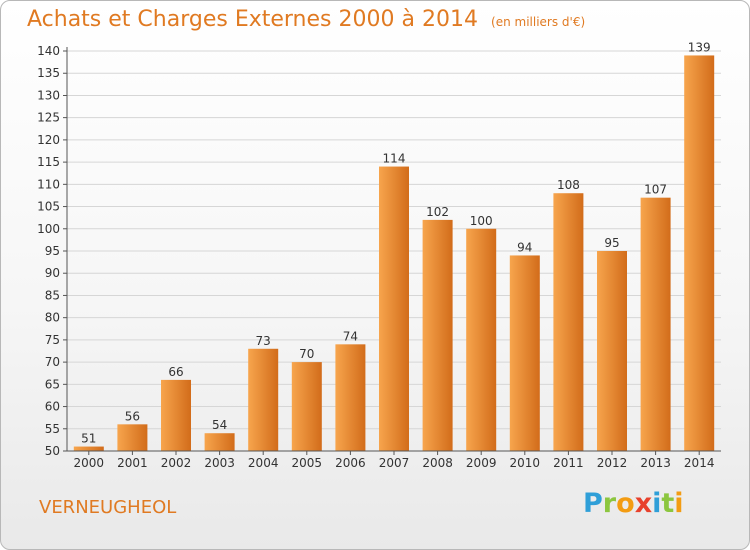 The height and width of the screenshot is (550, 750). I want to click on bar-2002, so click(176, 415).